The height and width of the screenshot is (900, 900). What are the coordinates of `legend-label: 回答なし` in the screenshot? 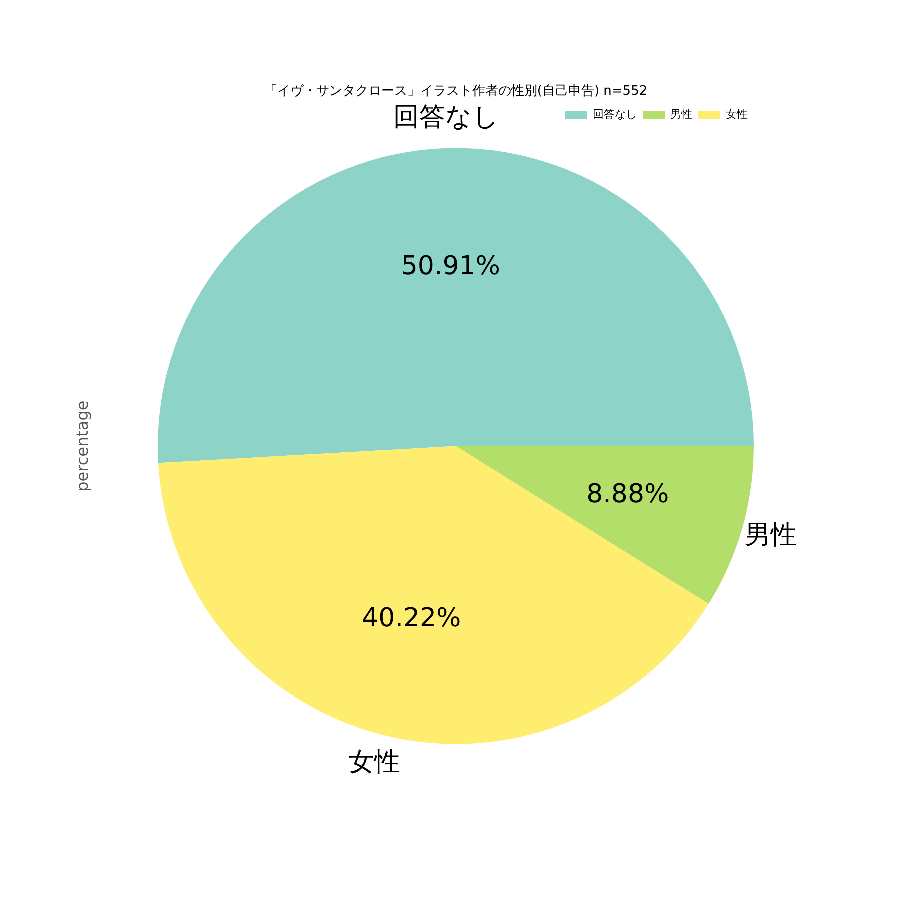 It's located at (615, 114).